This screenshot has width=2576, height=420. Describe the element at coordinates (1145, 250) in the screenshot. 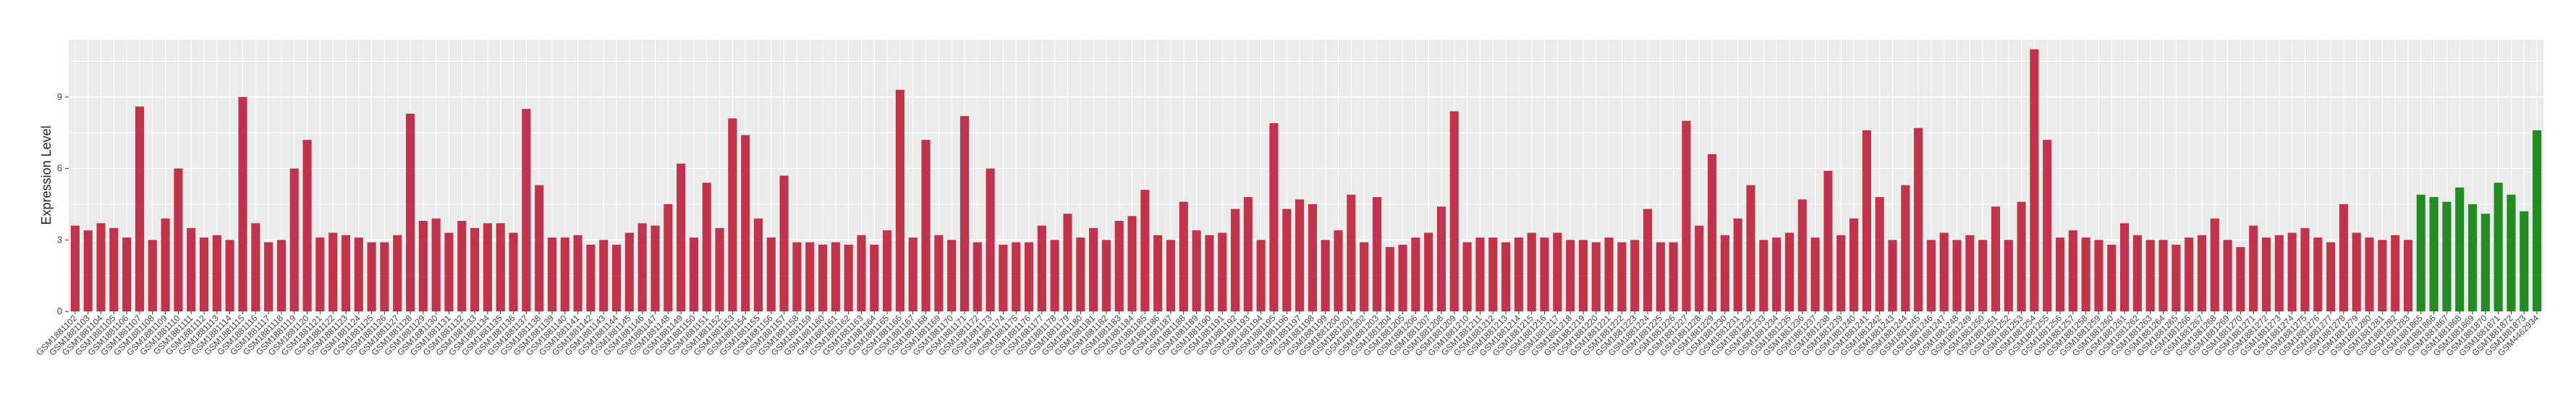

I see `bar-GSM1881185` at that location.